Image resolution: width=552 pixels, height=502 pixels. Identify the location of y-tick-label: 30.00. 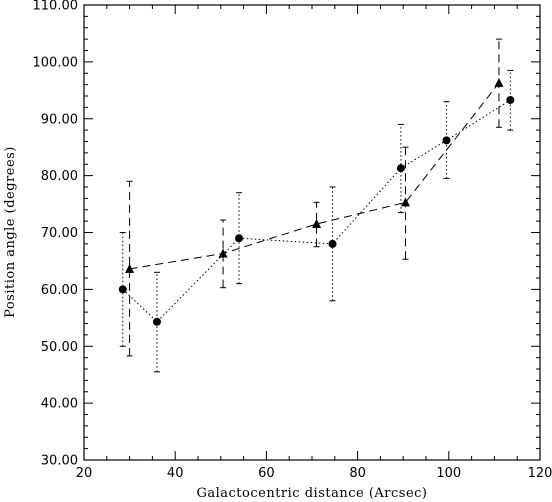
(59, 461).